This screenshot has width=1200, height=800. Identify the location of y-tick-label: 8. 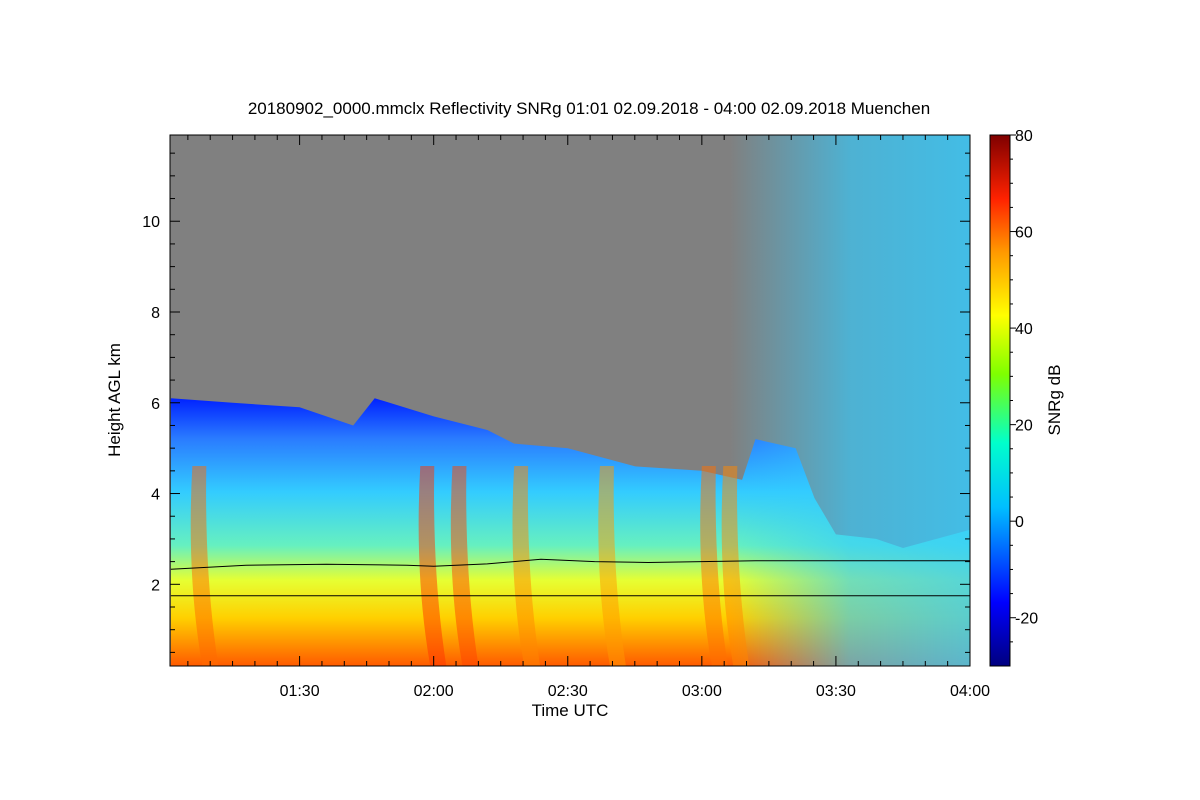
(155, 313).